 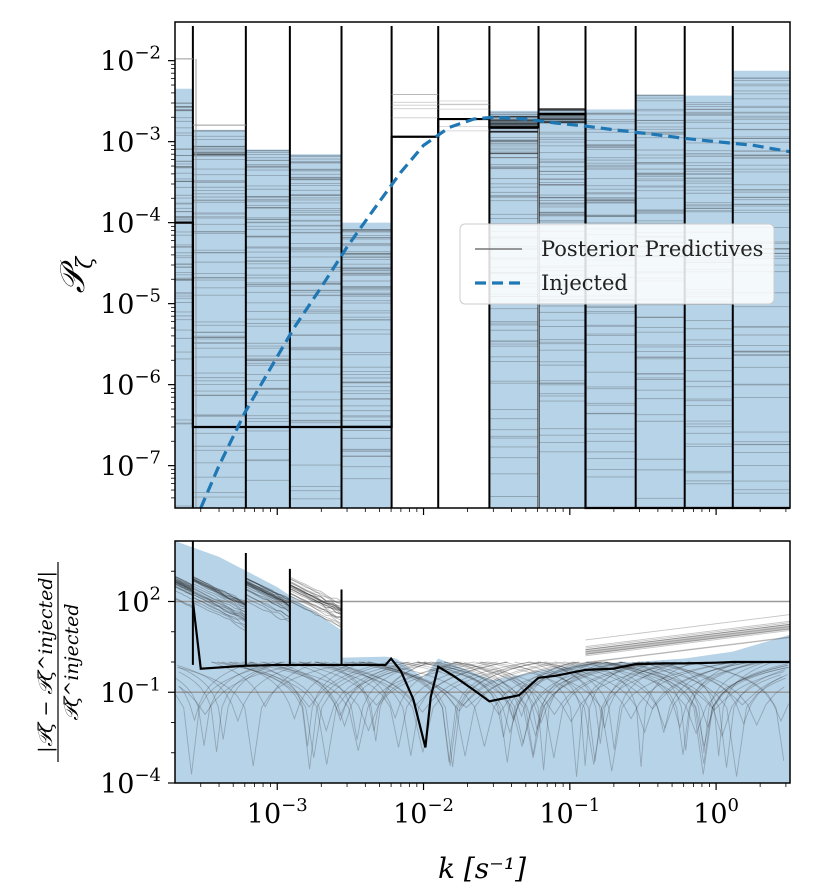 What do you see at coordinates (130, 465) in the screenshot?
I see `top-y-tick-label: 10⁻⁷` at bounding box center [130, 465].